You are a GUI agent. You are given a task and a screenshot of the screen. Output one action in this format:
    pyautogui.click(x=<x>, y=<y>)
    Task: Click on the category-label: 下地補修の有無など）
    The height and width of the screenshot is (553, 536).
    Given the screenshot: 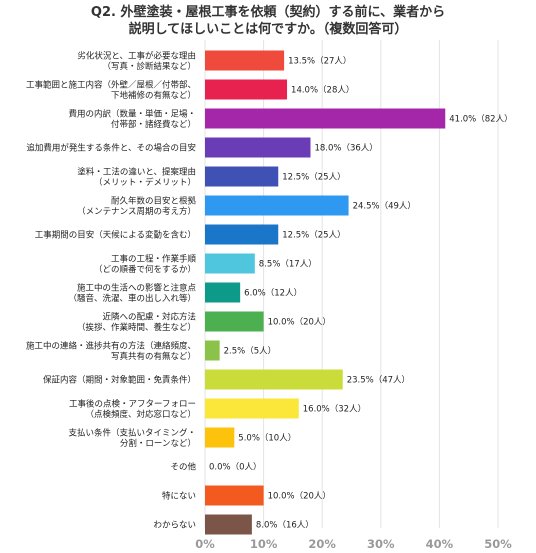 What is the action you would take?
    pyautogui.click(x=153, y=95)
    